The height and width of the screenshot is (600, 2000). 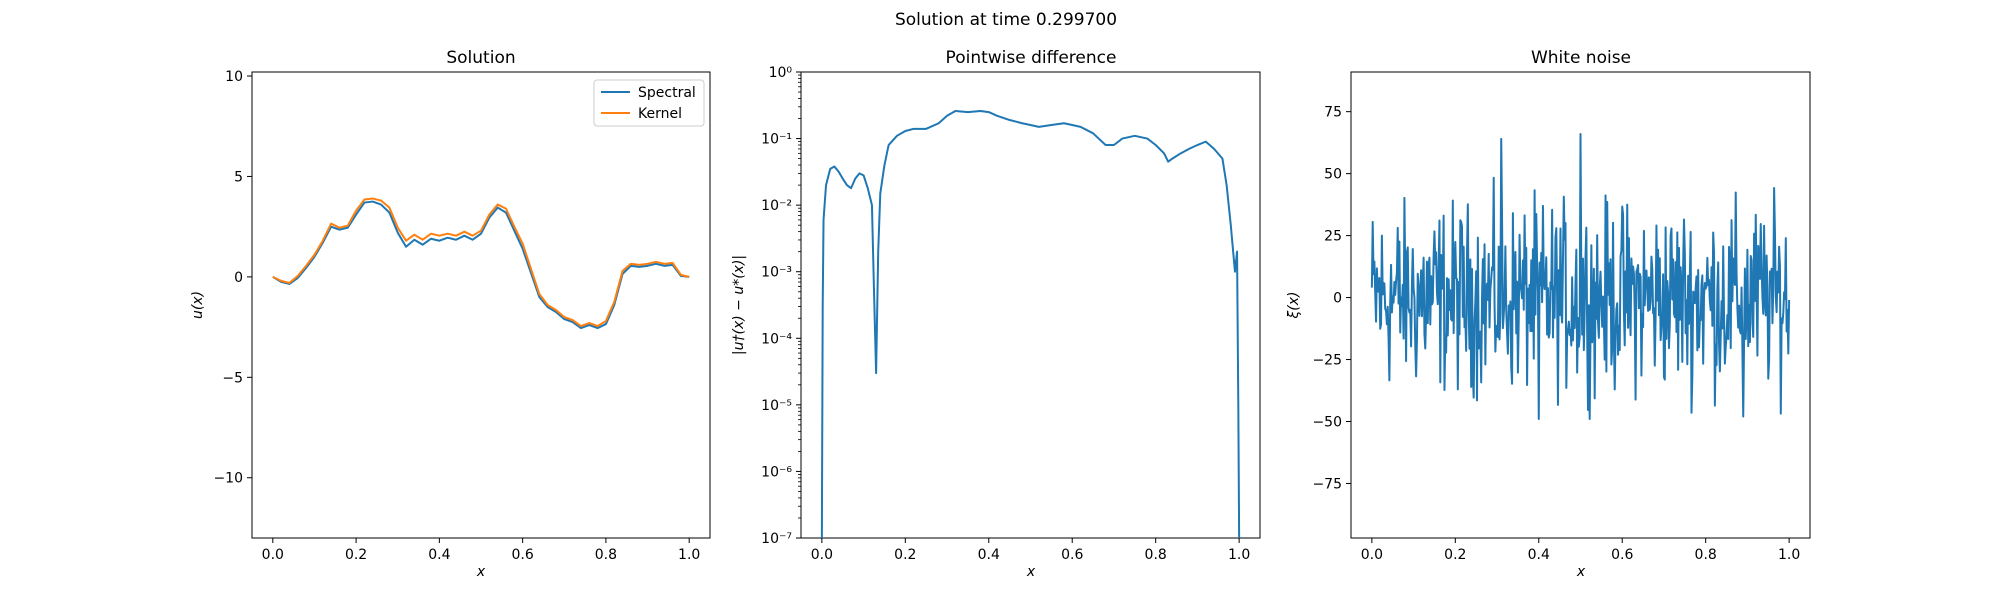 I want to click on noise-ytick-label: 25, so click(x=1333, y=237).